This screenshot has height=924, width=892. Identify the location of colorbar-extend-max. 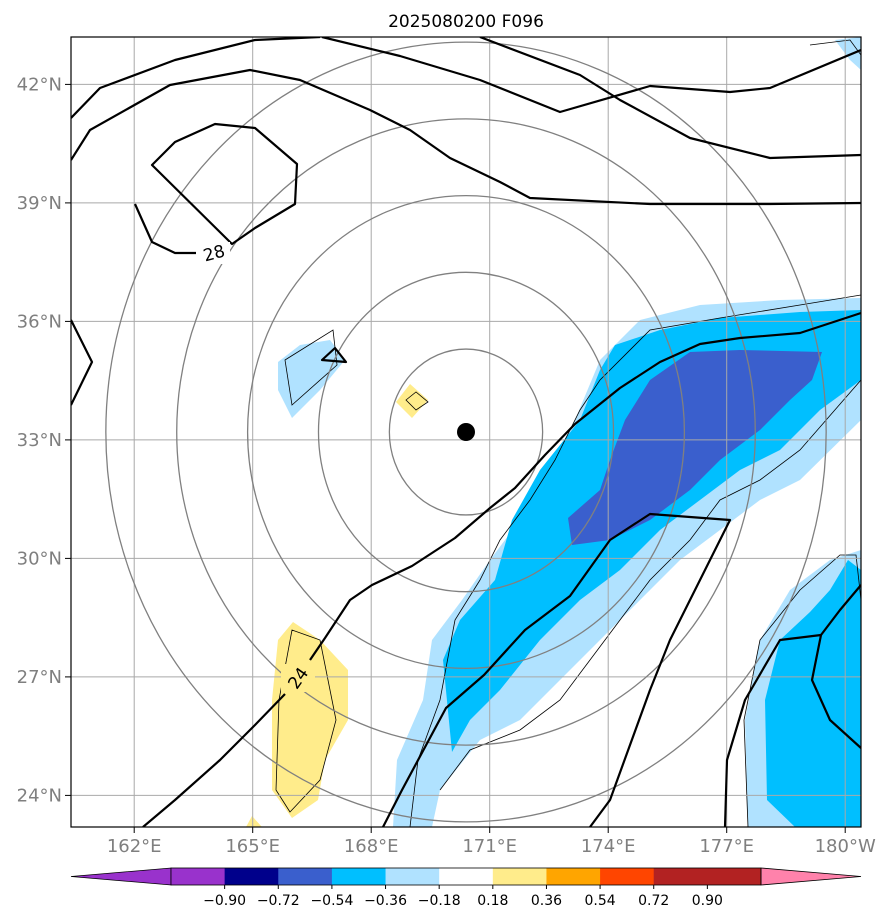
(811, 876).